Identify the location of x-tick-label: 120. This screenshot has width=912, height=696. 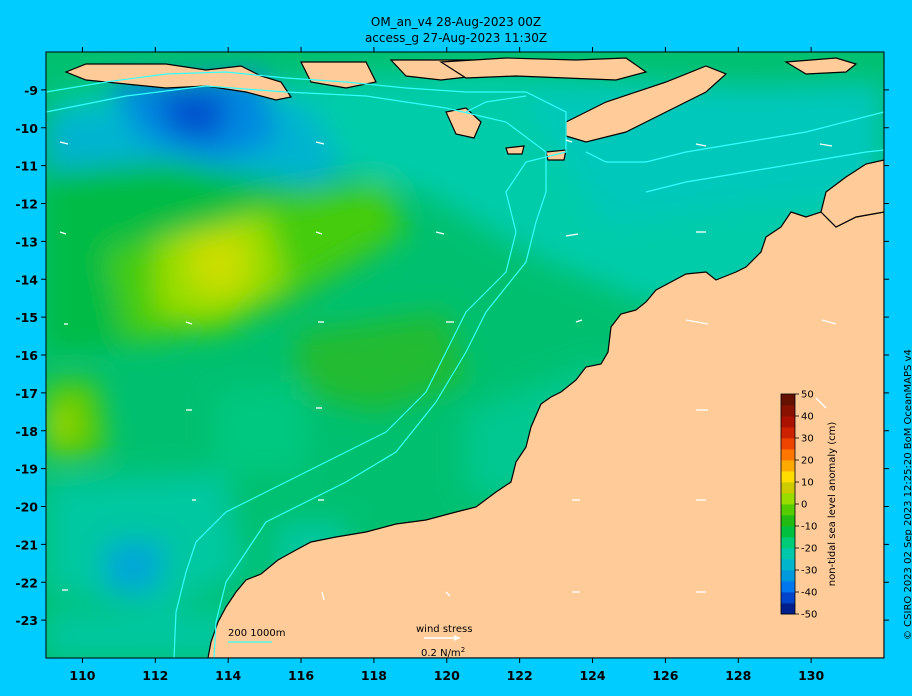
(447, 675).